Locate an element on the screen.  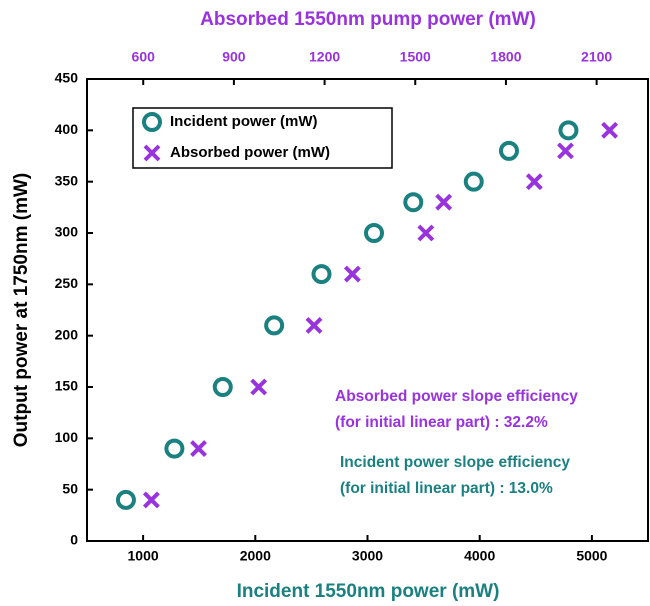
y-tick-label: 200 is located at coordinates (67, 334).